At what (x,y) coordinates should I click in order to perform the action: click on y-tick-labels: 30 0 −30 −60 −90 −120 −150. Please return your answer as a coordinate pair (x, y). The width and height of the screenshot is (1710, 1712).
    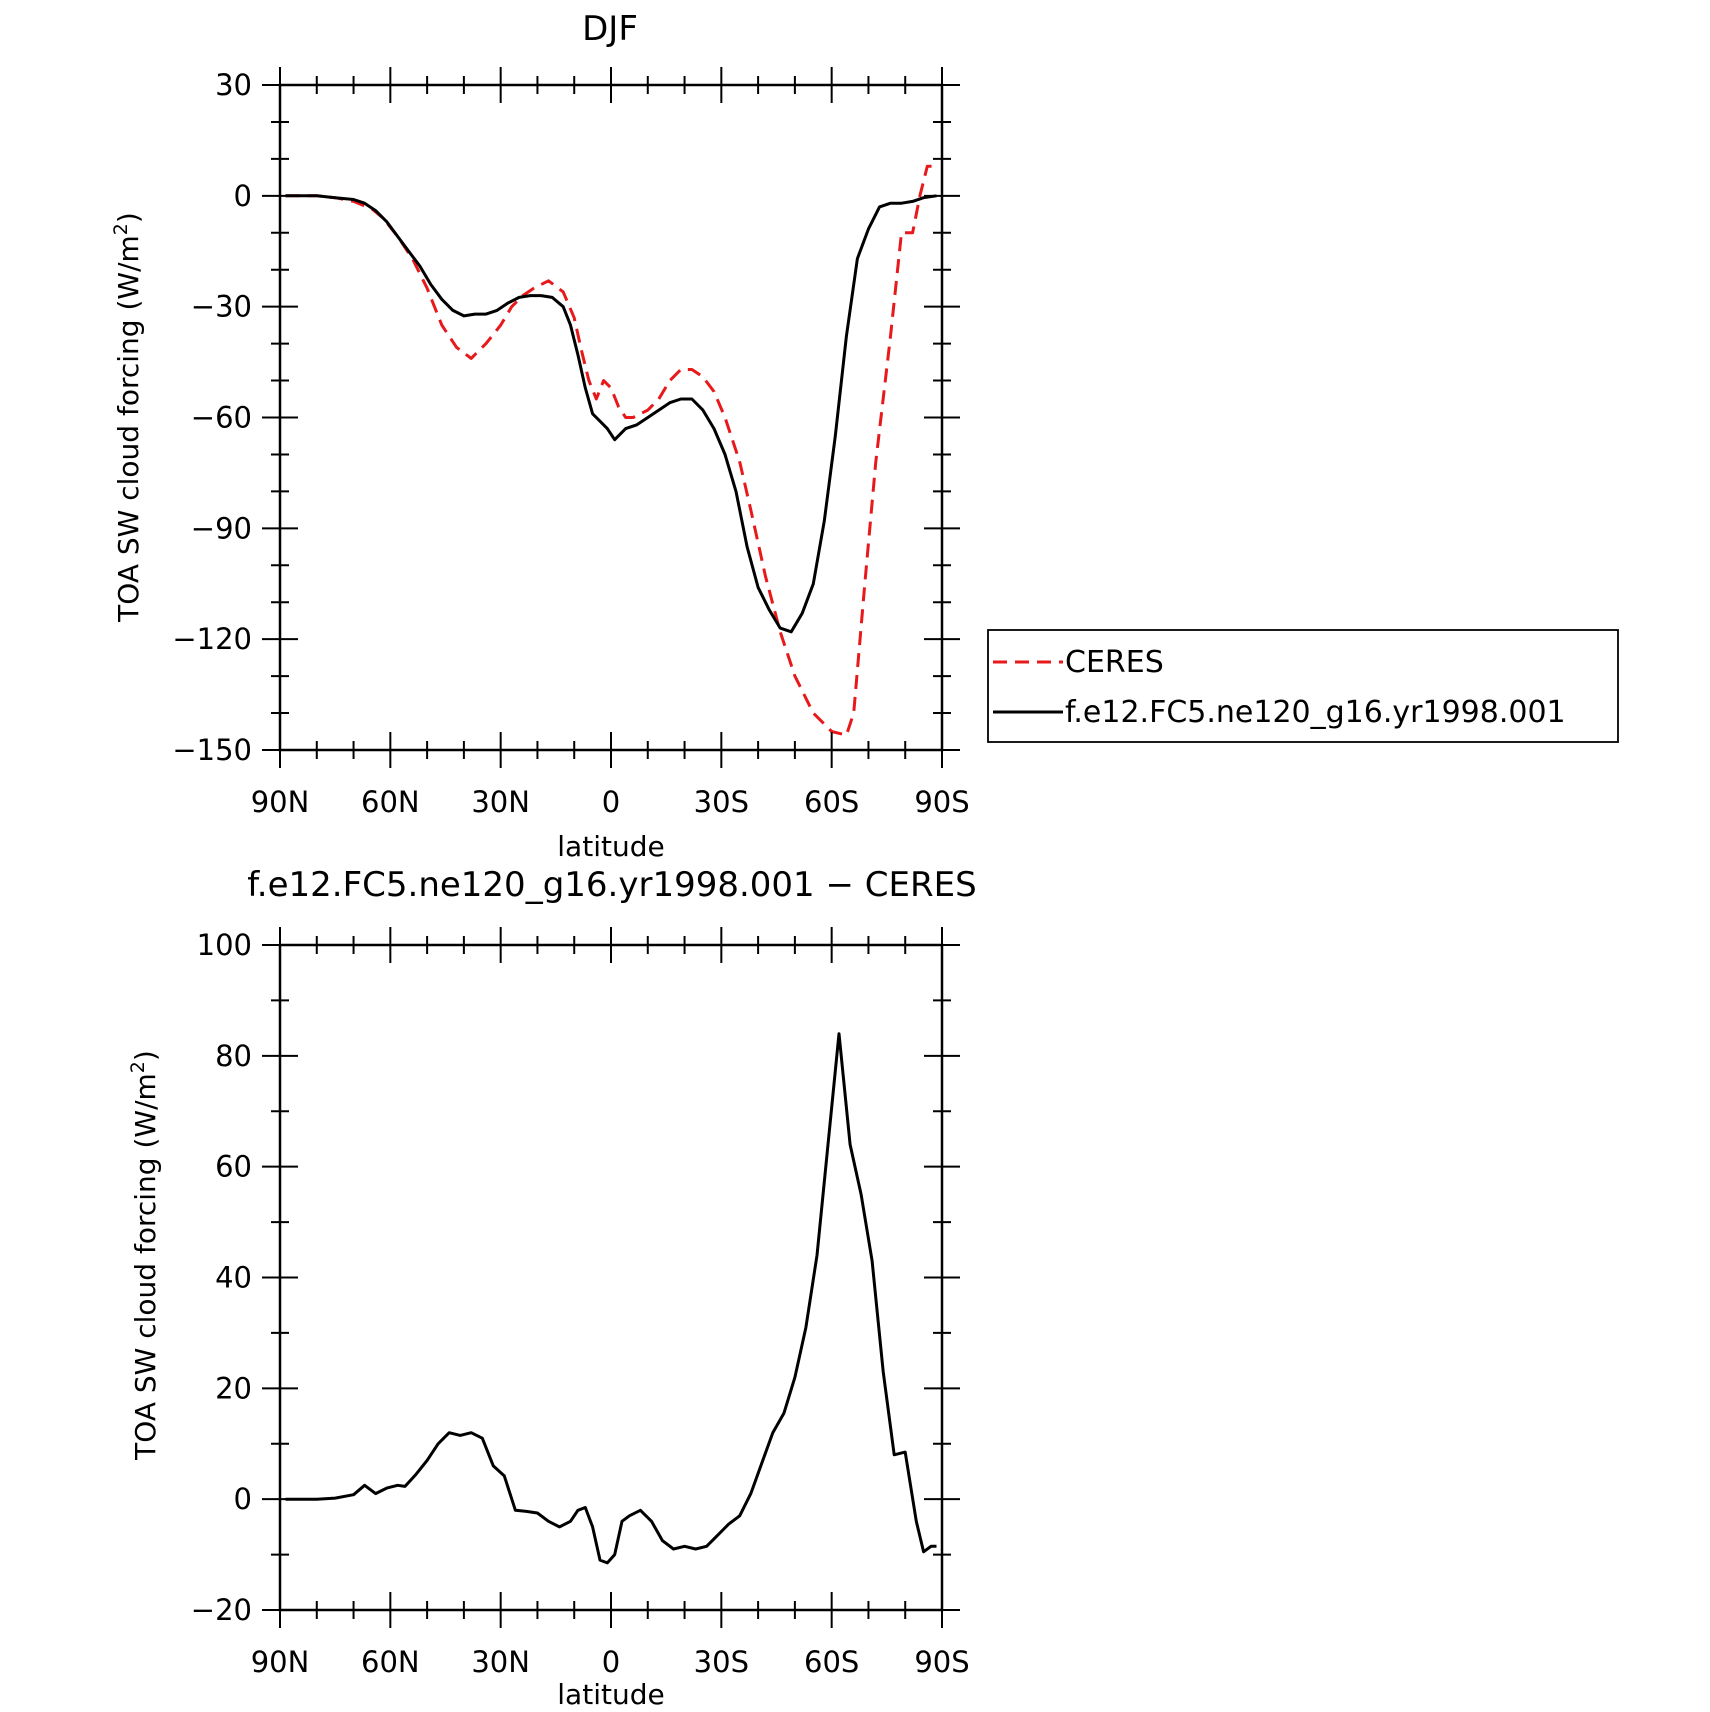
    Looking at the image, I should click on (212, 417).